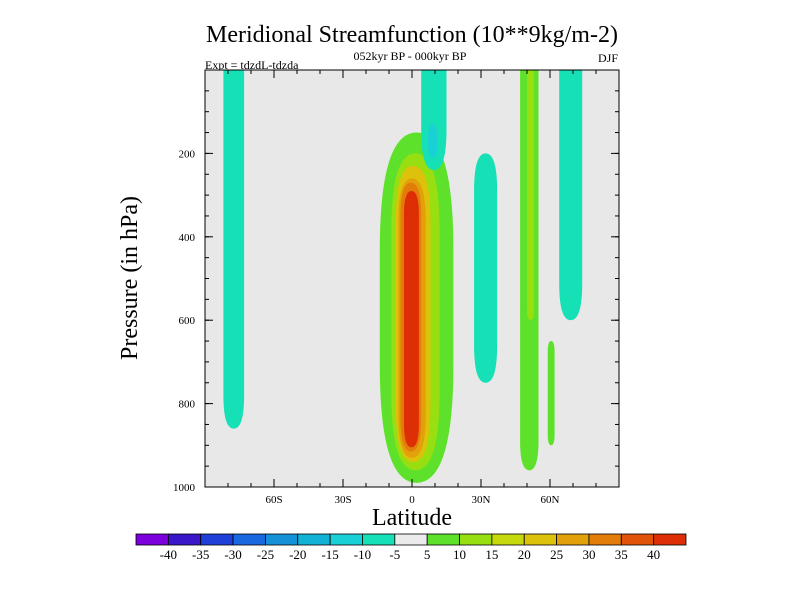 This screenshot has height=600, width=800. What do you see at coordinates (459, 554) in the screenshot?
I see `colorbar-label: 10` at bounding box center [459, 554].